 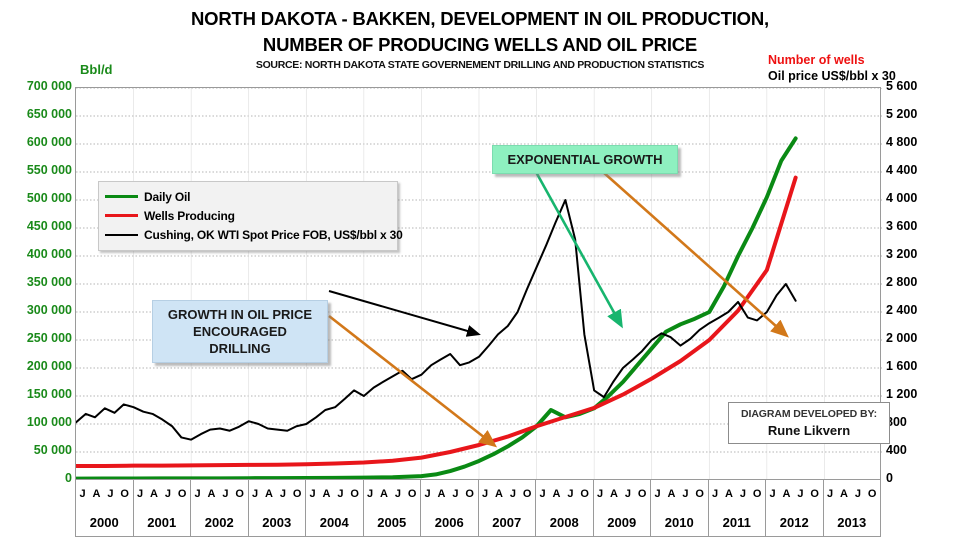 I want to click on x-axis-year-cell: J A J O 2000, so click(x=105, y=508).